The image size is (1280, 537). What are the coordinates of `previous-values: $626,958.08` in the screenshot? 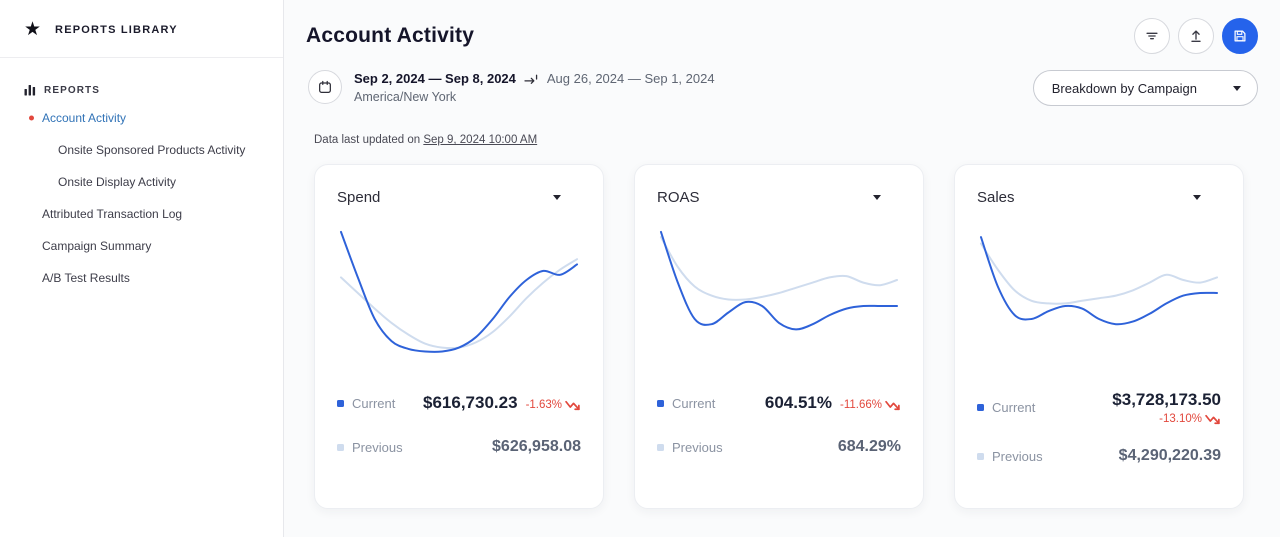 It's located at (496, 447).